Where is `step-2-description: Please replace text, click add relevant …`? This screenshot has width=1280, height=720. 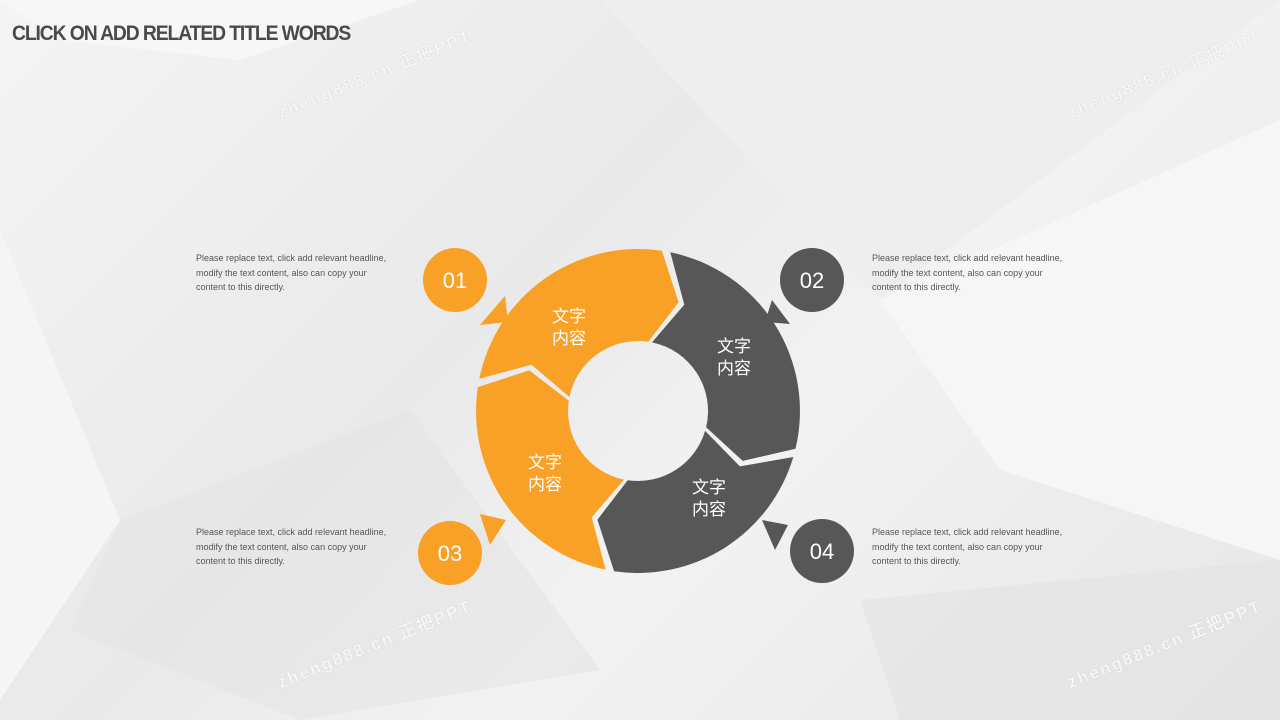 step-2-description: Please replace text, click add relevant … is located at coordinates (967, 272).